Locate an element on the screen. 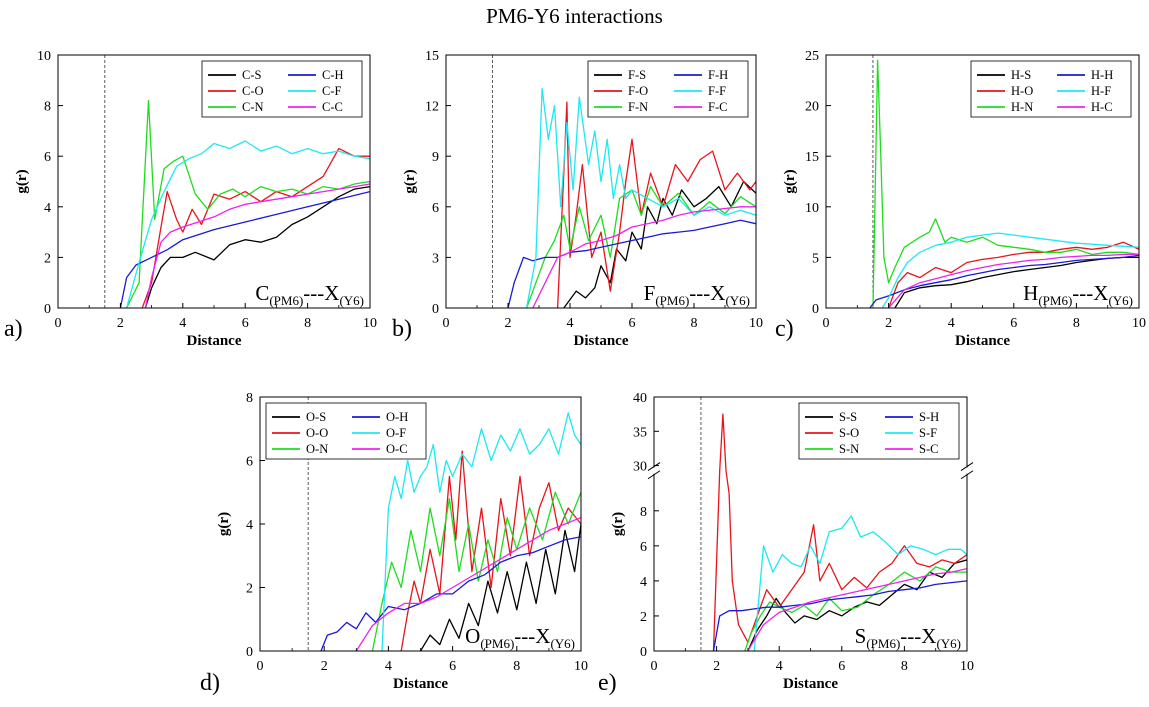 This screenshot has width=1149, height=707. panel-label: e) is located at coordinates (607, 683).